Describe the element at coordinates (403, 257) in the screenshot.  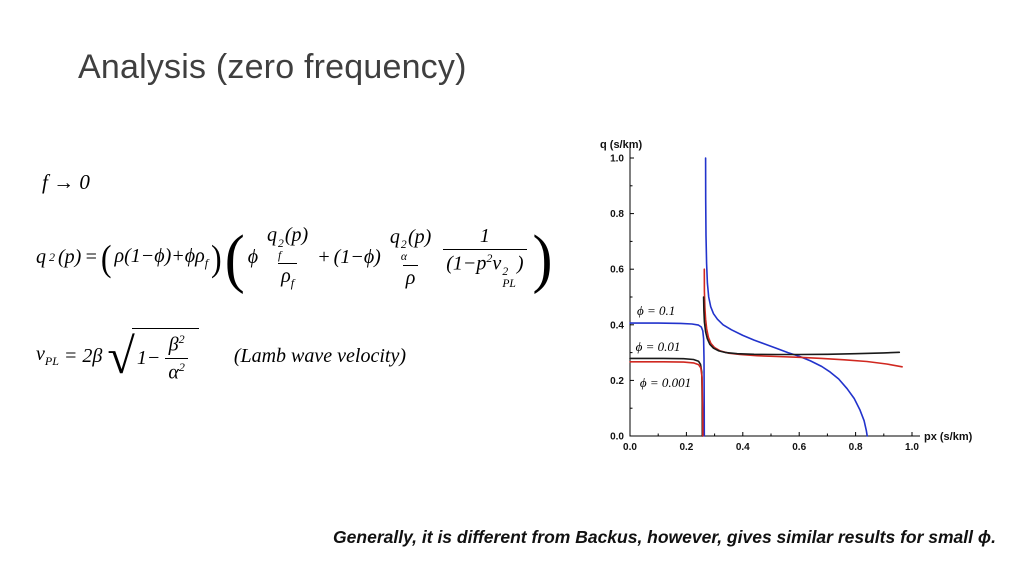
I see `math-subscript: α` at that location.